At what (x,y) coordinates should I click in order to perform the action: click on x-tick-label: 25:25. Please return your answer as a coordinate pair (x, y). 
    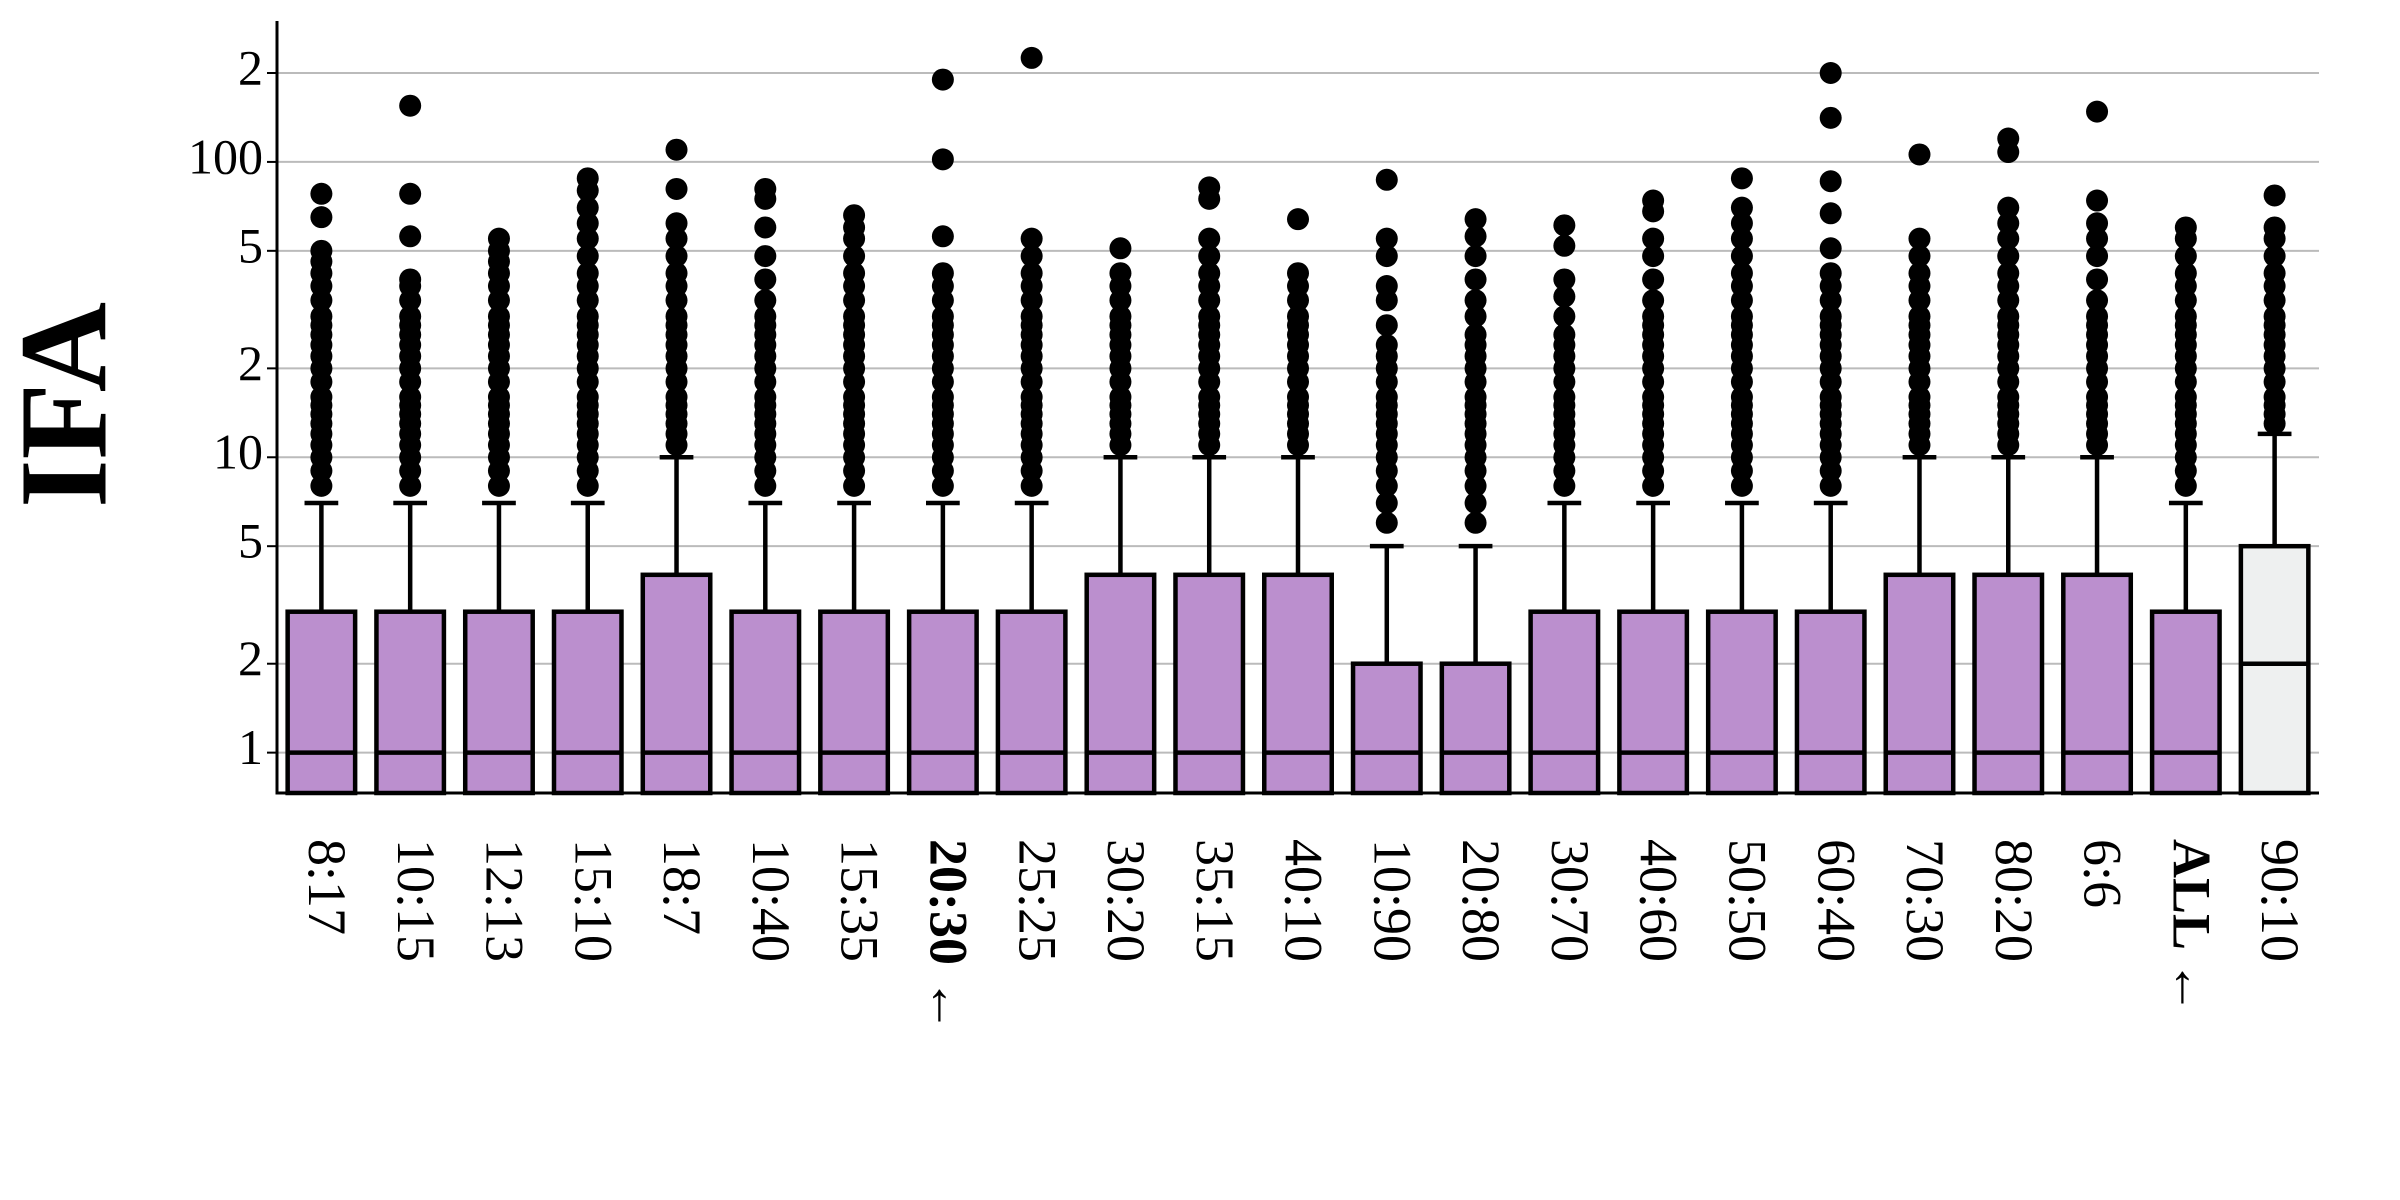
    Looking at the image, I should click on (1037, 900).